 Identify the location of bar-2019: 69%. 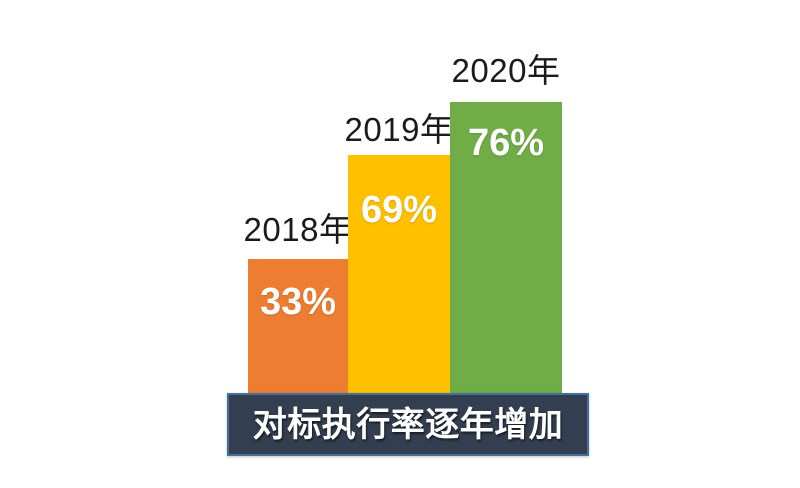
(399, 274).